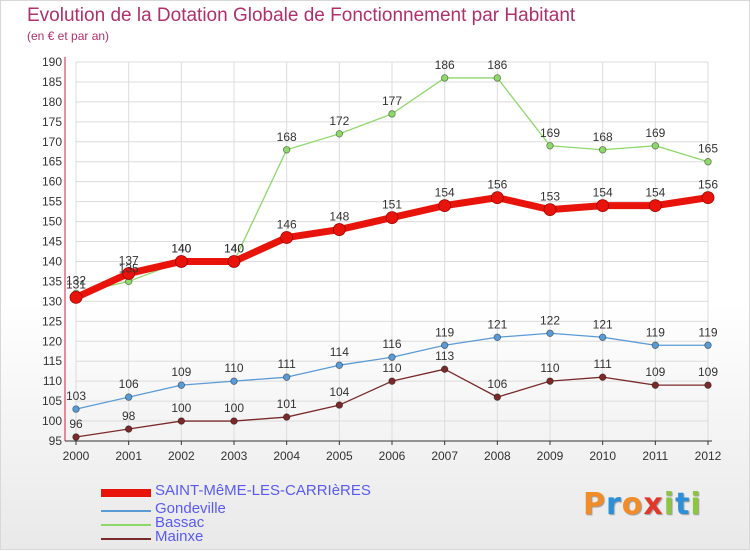 The height and width of the screenshot is (551, 750). I want to click on y-tick-label: 170, so click(52, 142).